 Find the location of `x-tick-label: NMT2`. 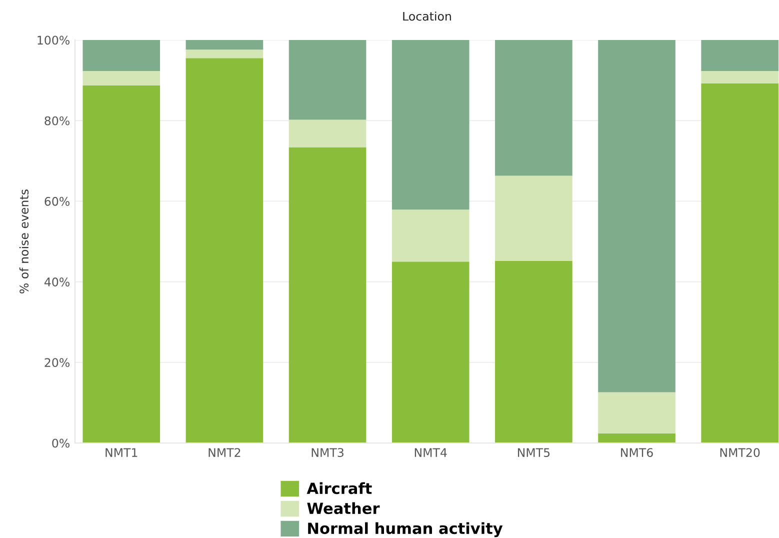

x-tick-label: NMT2 is located at coordinates (224, 452).